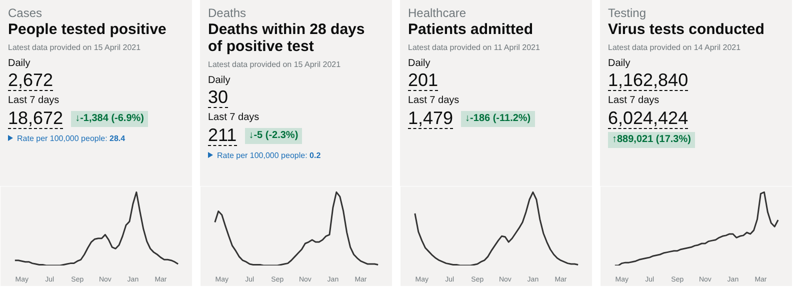  Describe the element at coordinates (687, 29) in the screenshot. I see `chart-title: Virus tests conducted` at that location.